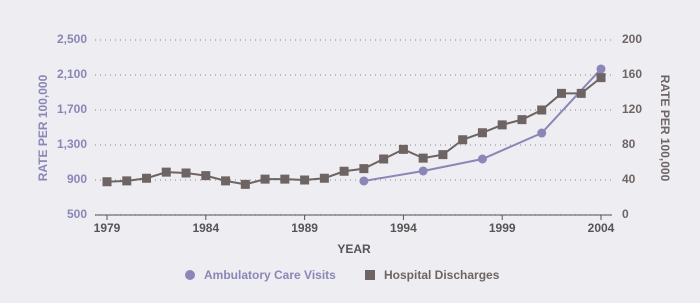  Describe the element at coordinates (665, 128) in the screenshot. I see `y2-axis-label: RATE PER 100,000` at that location.